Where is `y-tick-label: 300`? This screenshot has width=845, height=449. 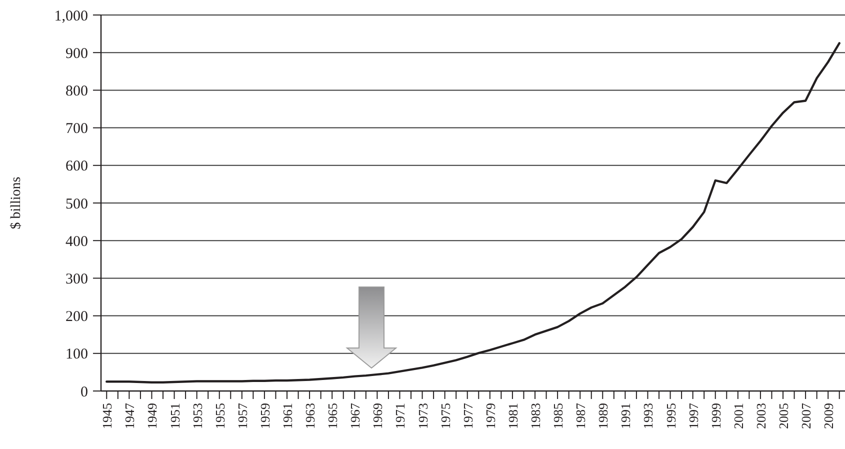
y-tick-label: 300 is located at coordinates (77, 279).